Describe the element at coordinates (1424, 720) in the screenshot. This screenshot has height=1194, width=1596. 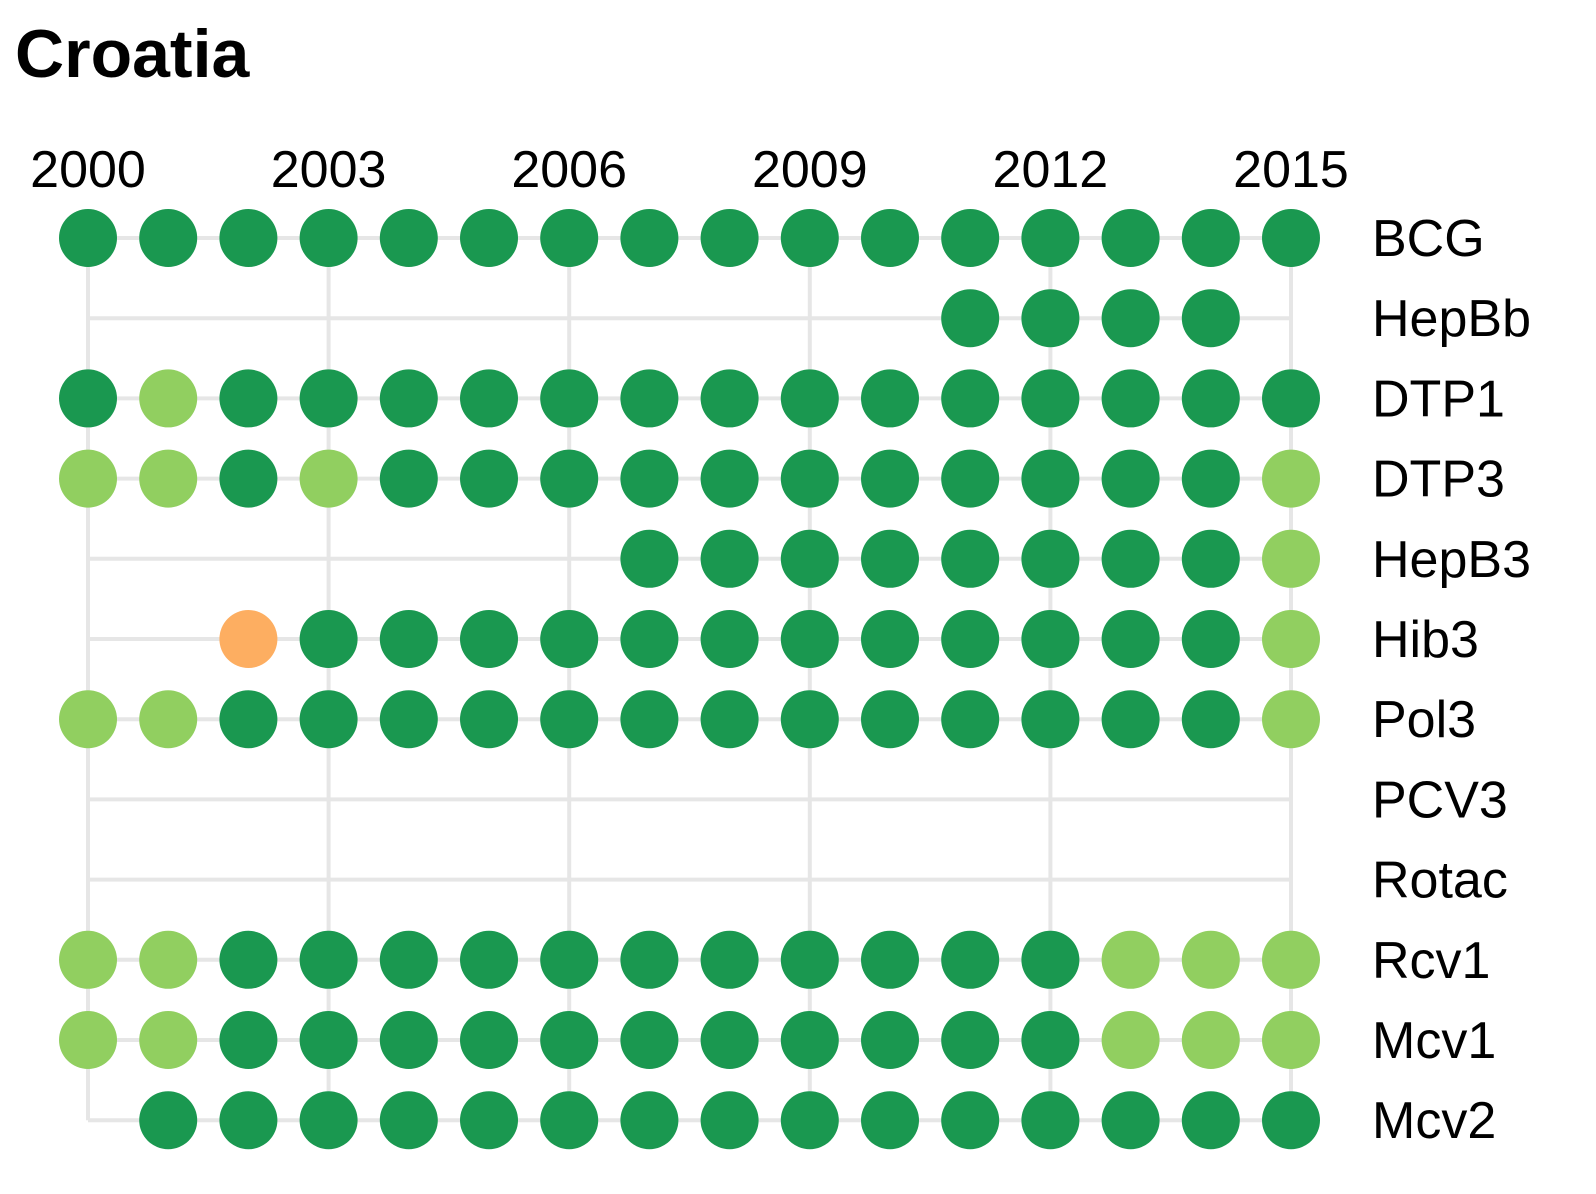
I see `row-label: Pol3` at that location.